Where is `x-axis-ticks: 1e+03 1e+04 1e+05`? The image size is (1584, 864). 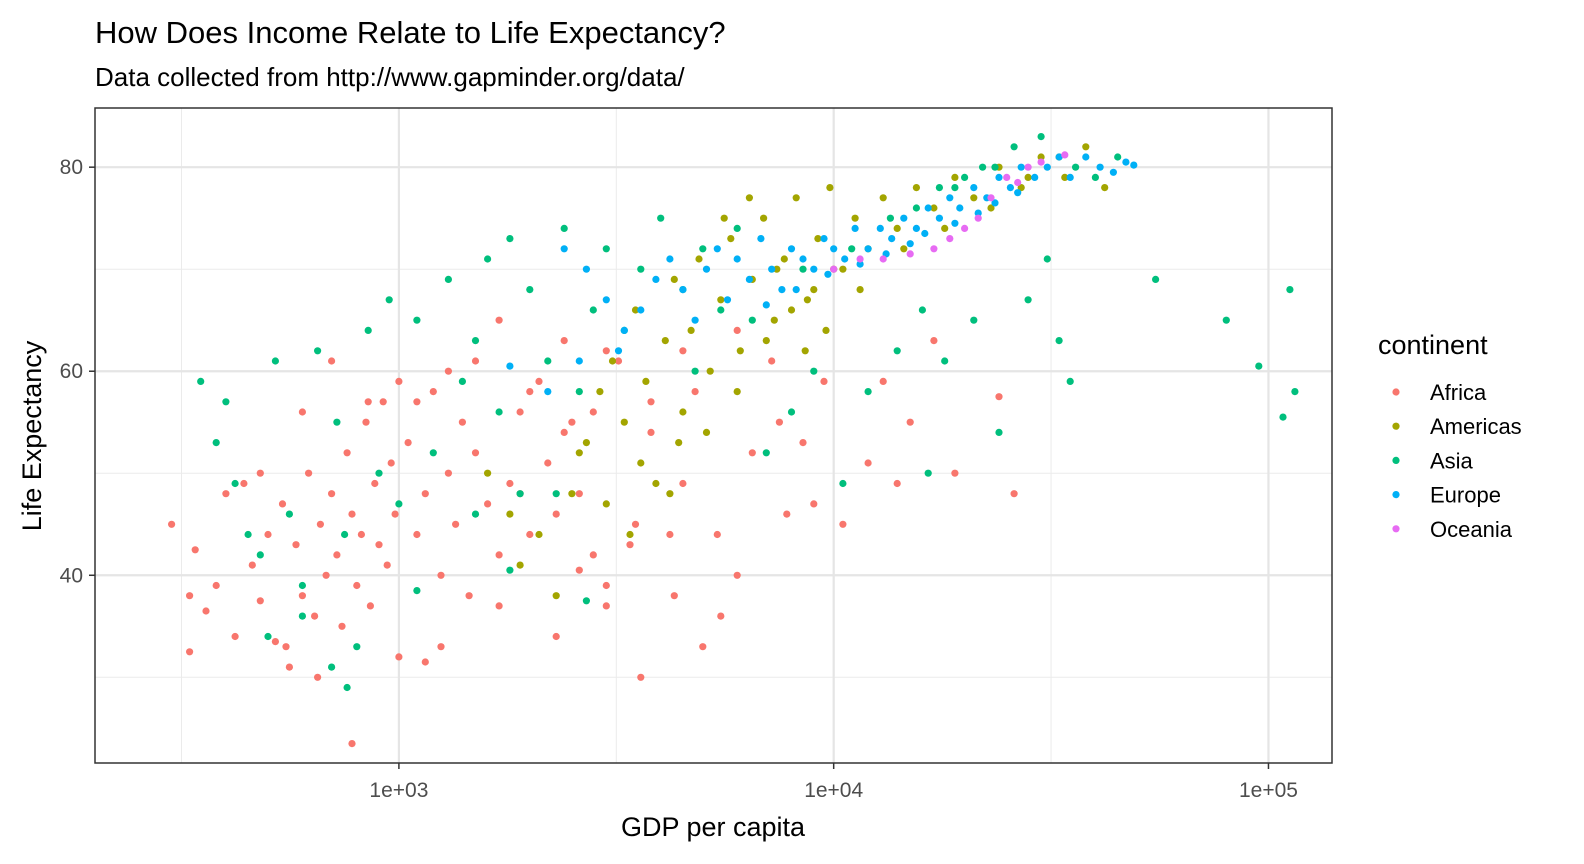 x-axis-ticks: 1e+03 1e+04 1e+05 is located at coordinates (833, 782).